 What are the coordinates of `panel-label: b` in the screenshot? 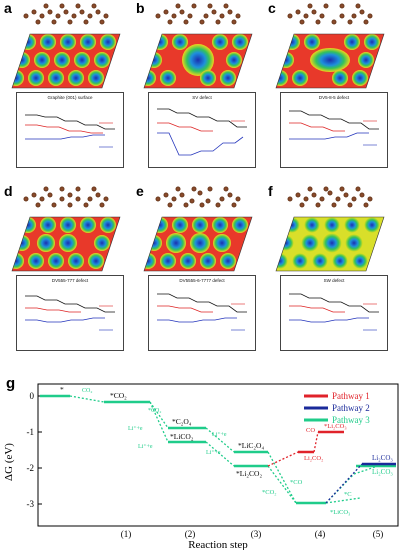 It's located at (140, 8).